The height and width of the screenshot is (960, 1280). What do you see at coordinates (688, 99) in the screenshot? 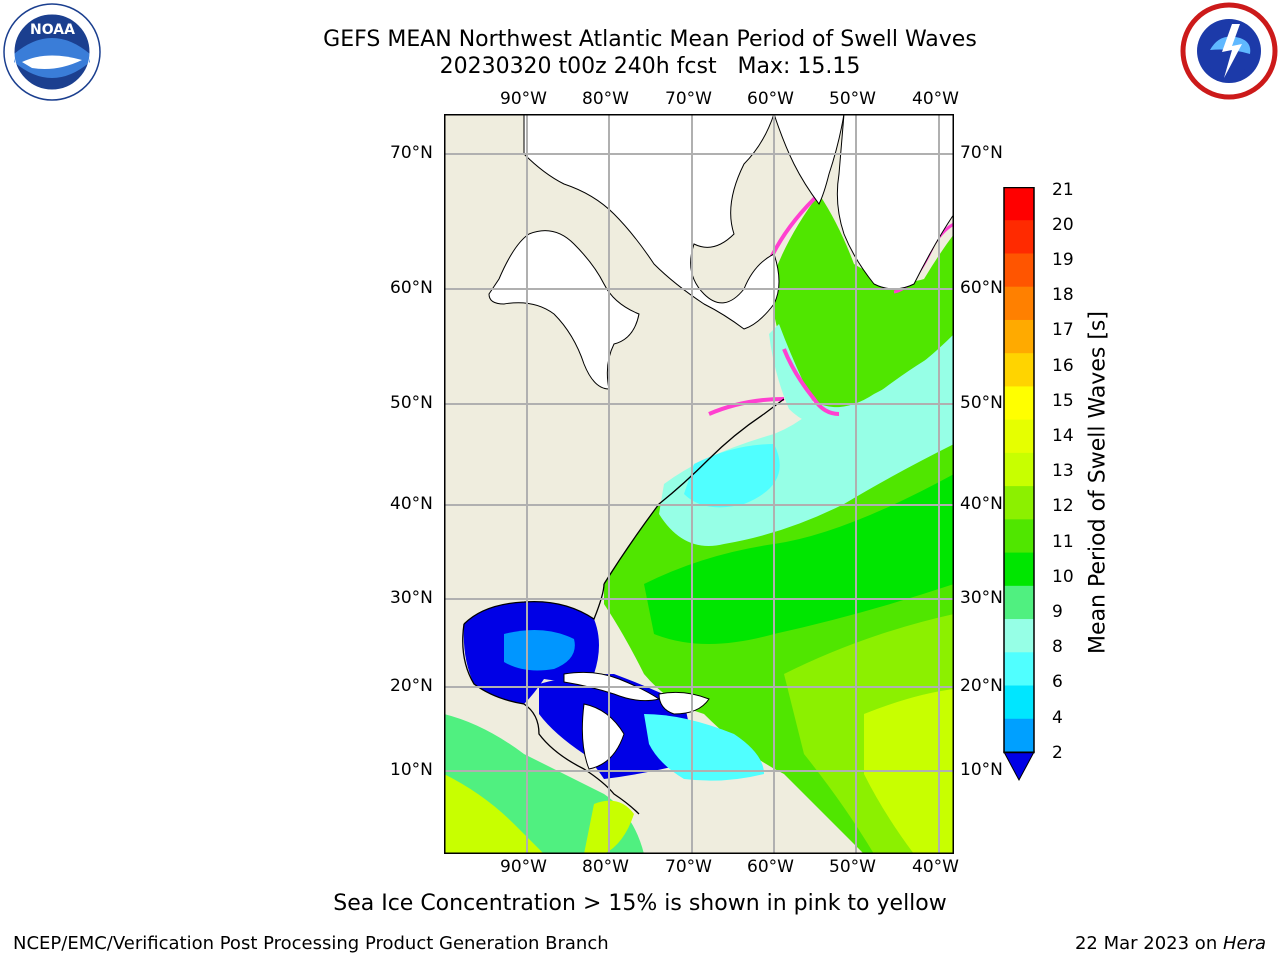
I see `lon-label-top: 70°W` at bounding box center [688, 99].